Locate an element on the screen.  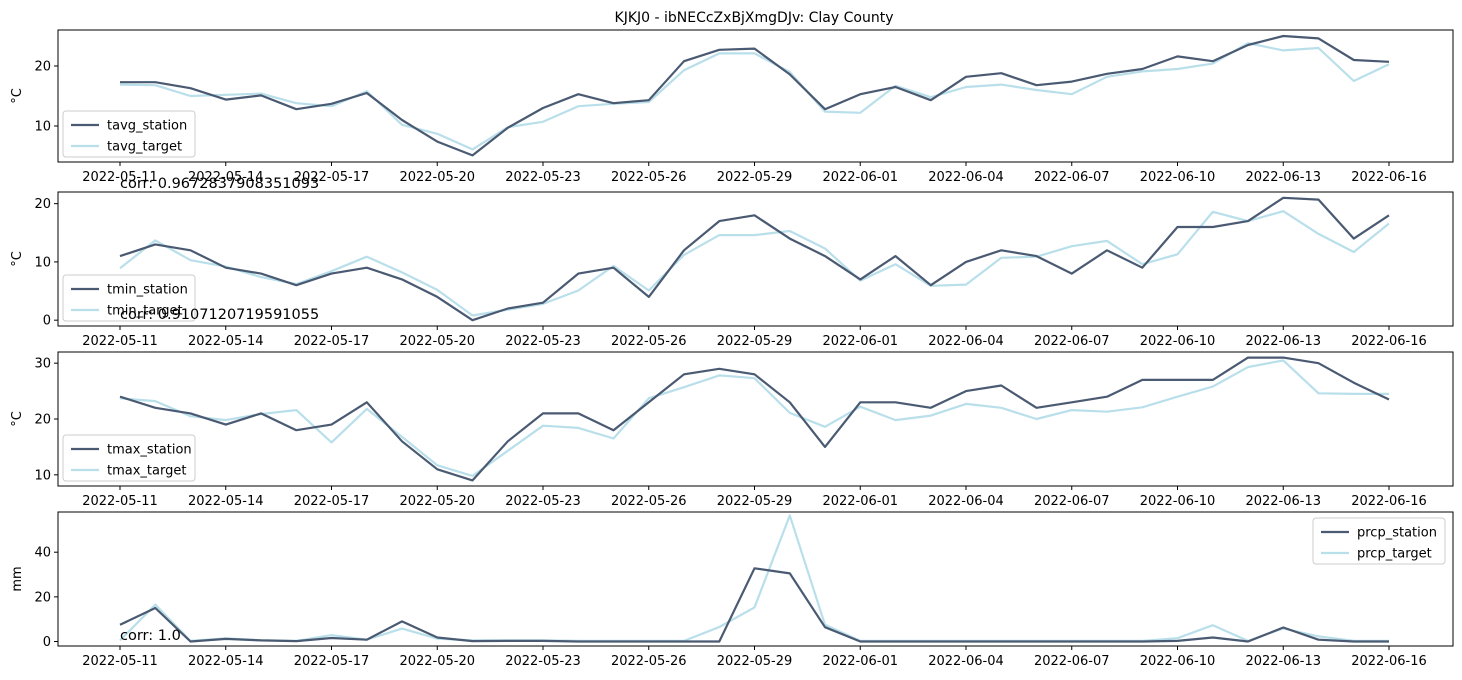
legend: tmax_station tmax_target is located at coordinates (129, 458).